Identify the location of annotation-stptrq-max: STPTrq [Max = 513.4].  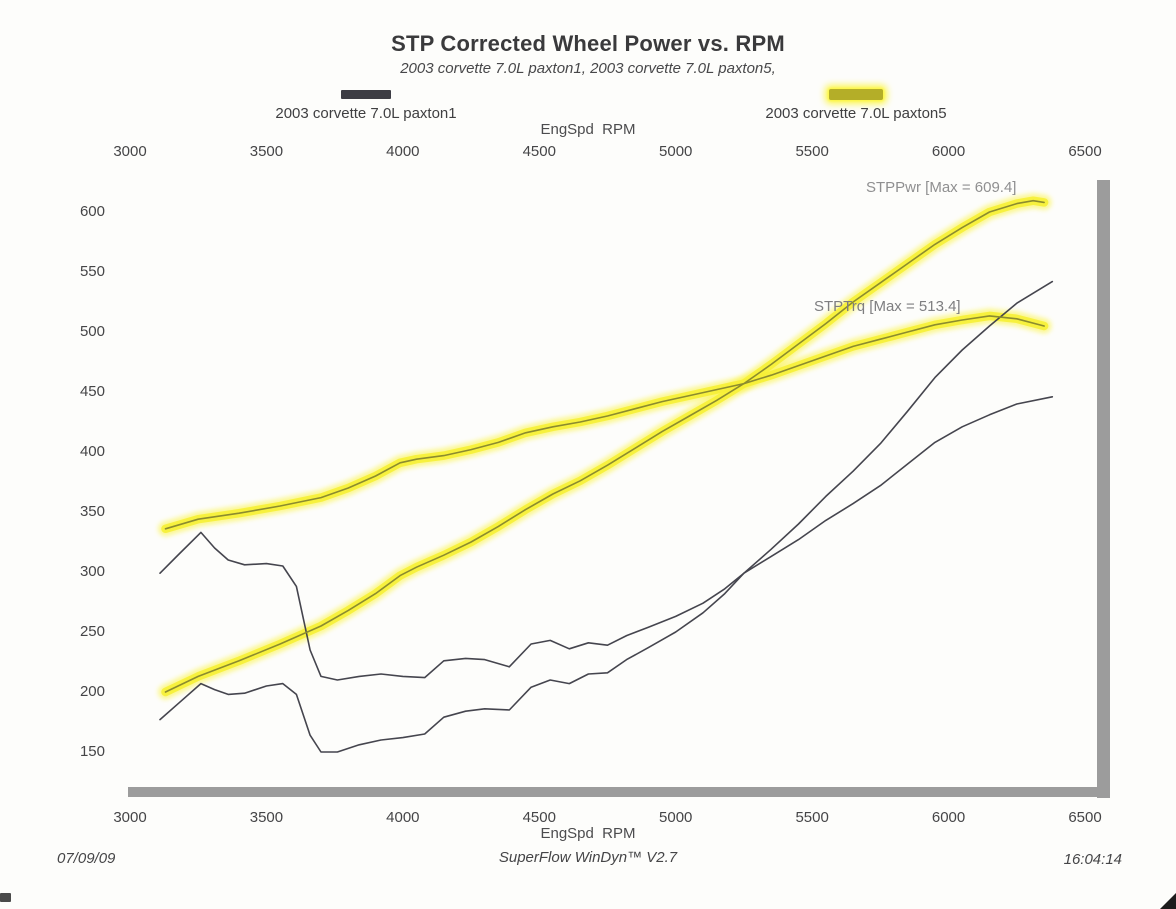
(887, 306).